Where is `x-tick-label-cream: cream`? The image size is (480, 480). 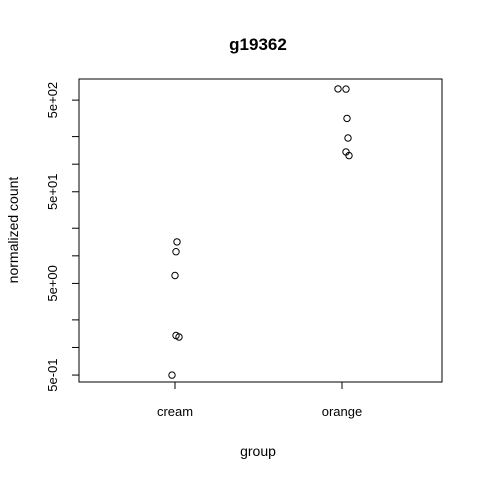
x-tick-label-cream: cream is located at coordinates (175, 411).